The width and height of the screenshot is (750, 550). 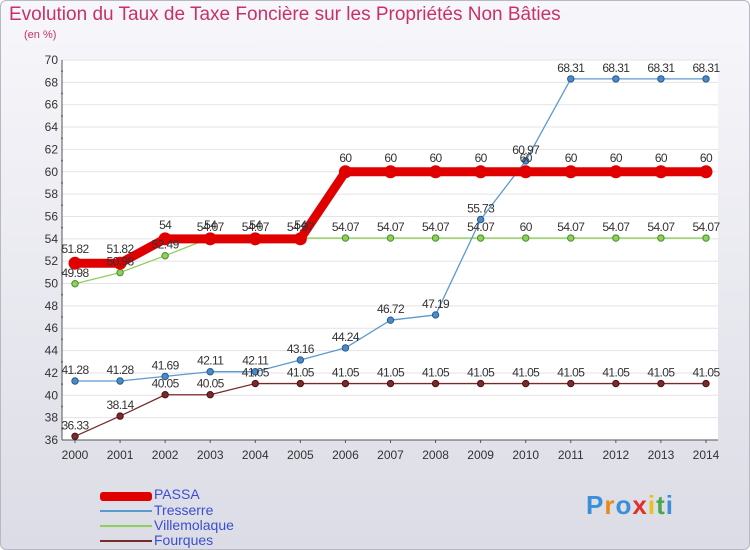 I want to click on data-label-tresserre: 41.69, so click(x=166, y=365).